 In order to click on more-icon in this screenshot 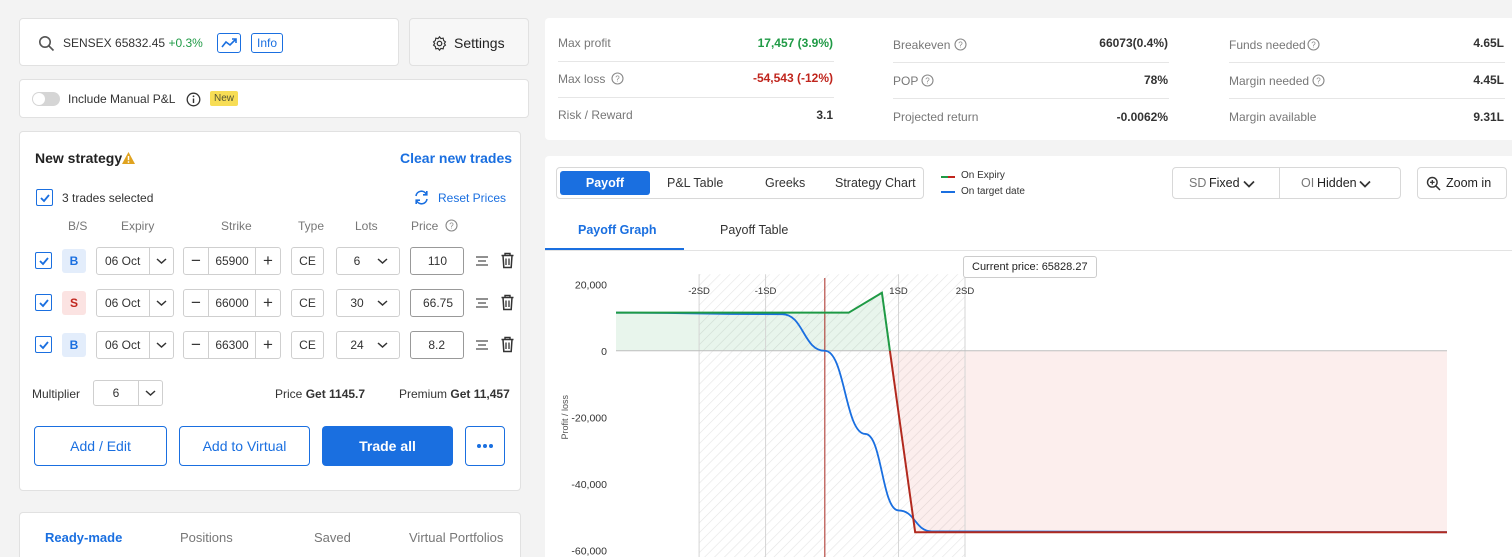, I will do `click(485, 446)`.